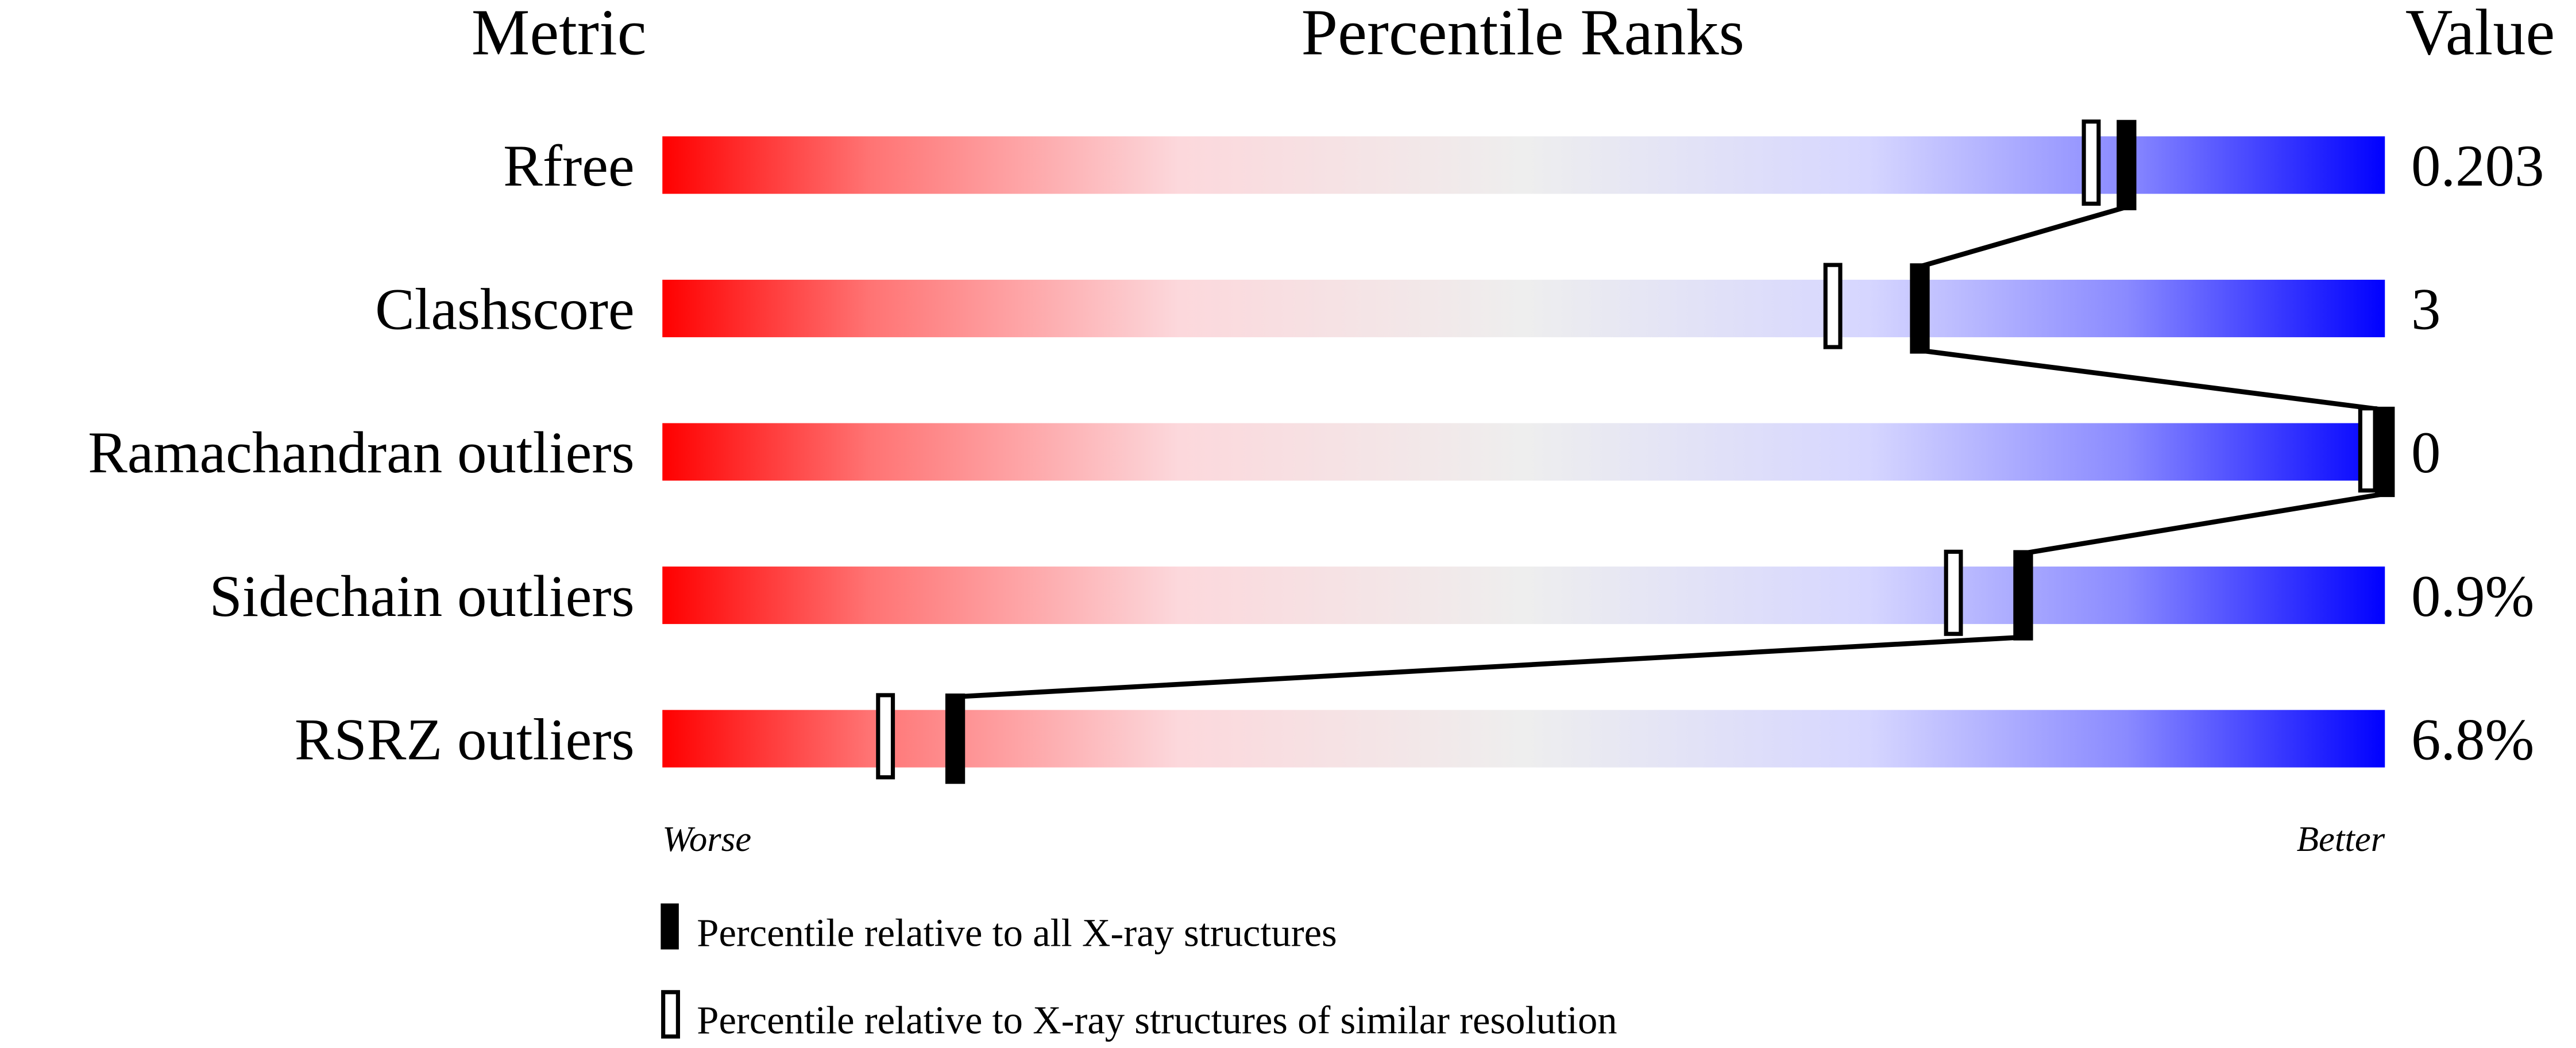 This screenshot has height=1048, width=2576. I want to click on value-label-rfree: 0.203, so click(2477, 166).